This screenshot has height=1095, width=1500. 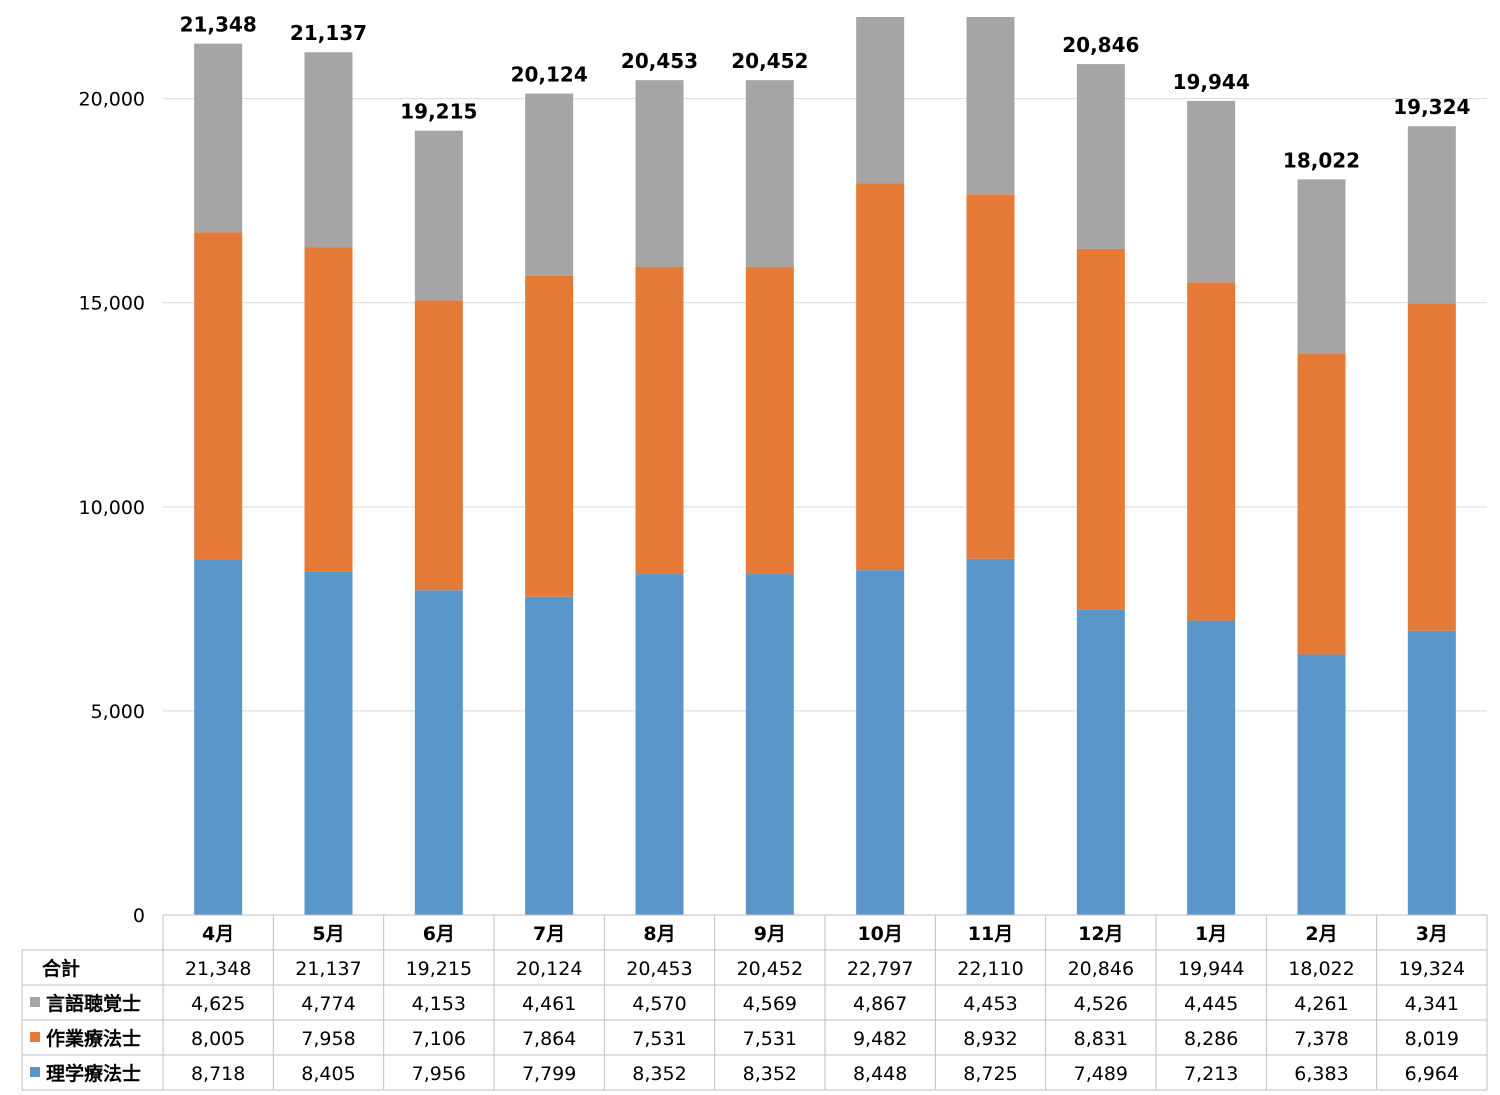 I want to click on table-cell: 7,956, so click(x=439, y=1074).